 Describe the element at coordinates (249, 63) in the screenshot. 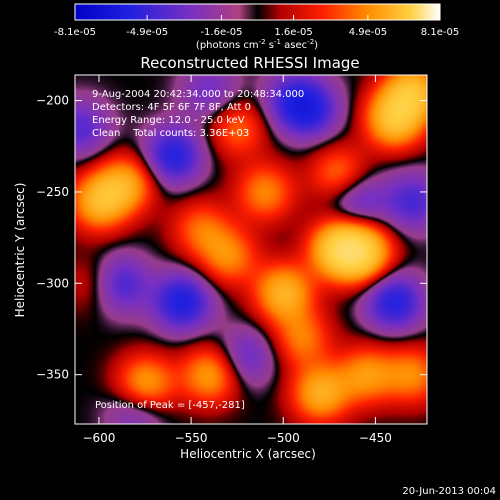

I see `chart-title: Reconstructed RHESSI Image` at that location.